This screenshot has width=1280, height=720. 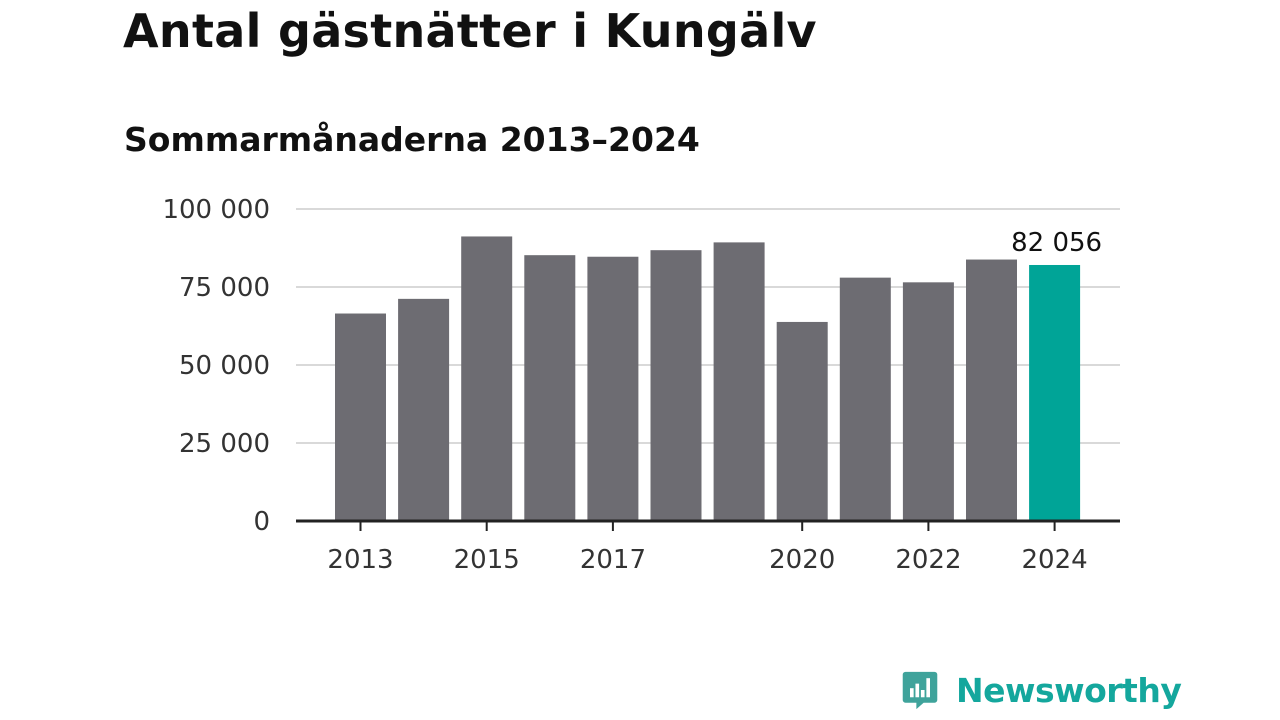 I want to click on y-tick-label: 50 000, so click(x=224, y=366).